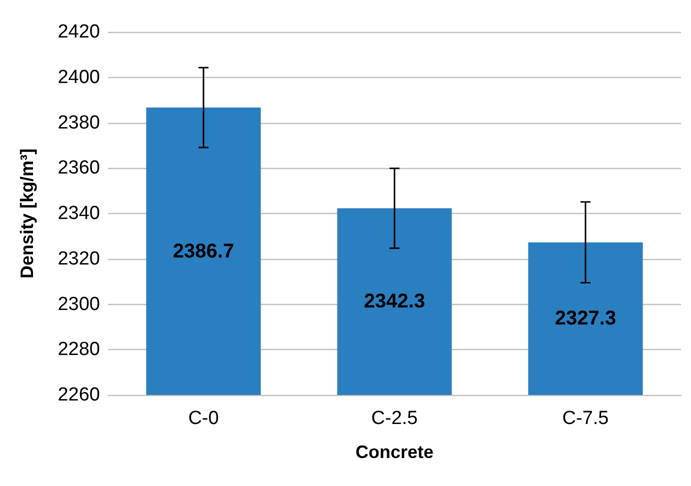 This screenshot has height=486, width=691. I want to click on y-tick-label: 2400, so click(79, 77).